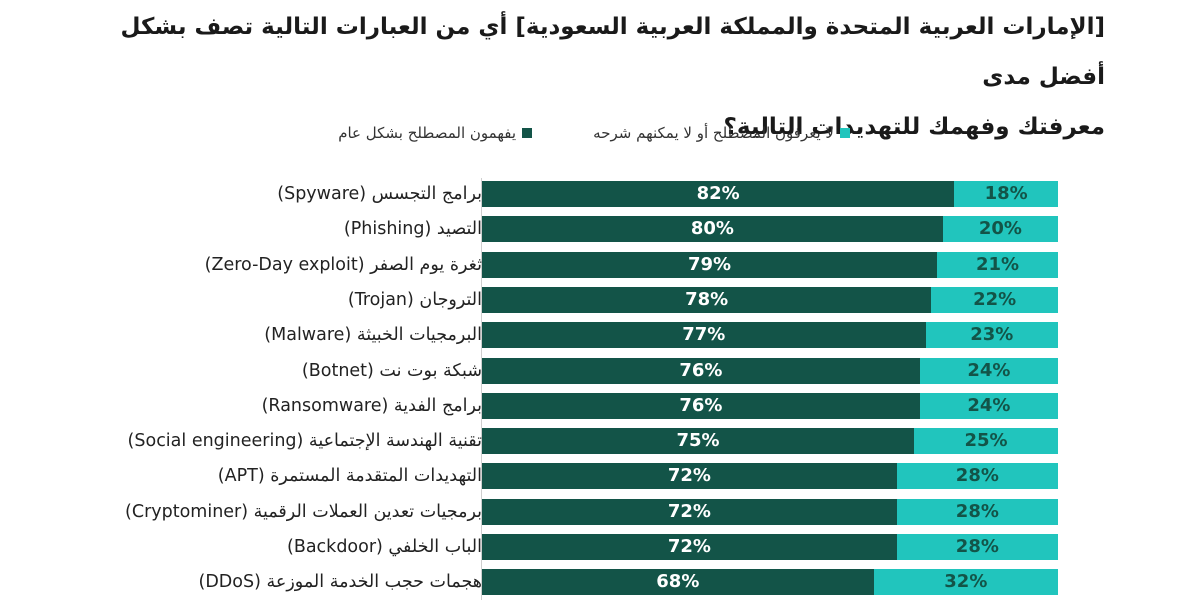 The height and width of the screenshot is (610, 1200). What do you see at coordinates (986, 441) in the screenshot?
I see `bar-unknown: 25%` at bounding box center [986, 441].